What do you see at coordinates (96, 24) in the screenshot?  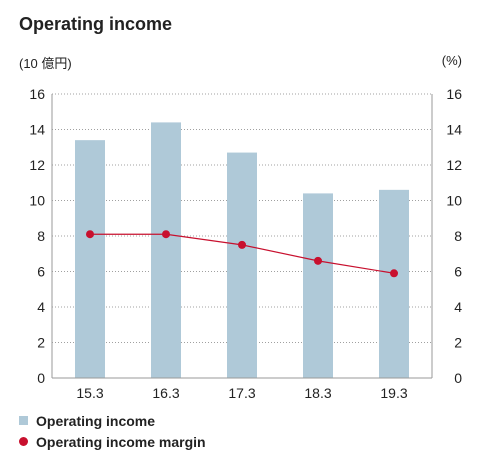 I see `chart-title: Operating income` at bounding box center [96, 24].